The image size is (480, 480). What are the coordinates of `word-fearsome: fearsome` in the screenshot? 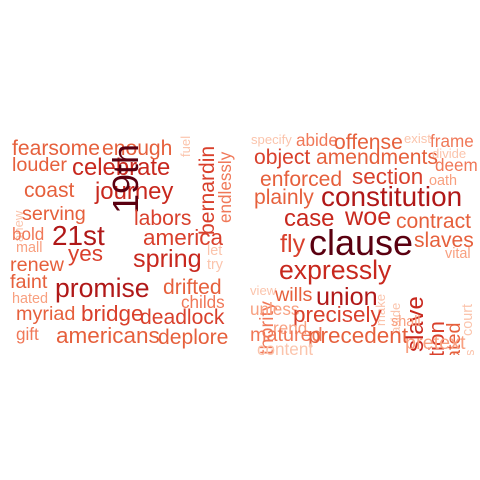 It's located at (56, 148).